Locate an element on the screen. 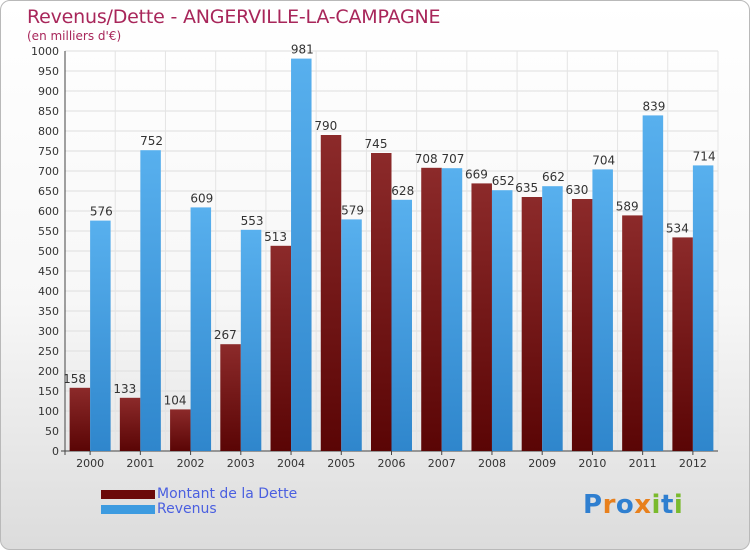 This screenshot has height=550, width=750. y-tick-label: 200 is located at coordinates (48, 371).